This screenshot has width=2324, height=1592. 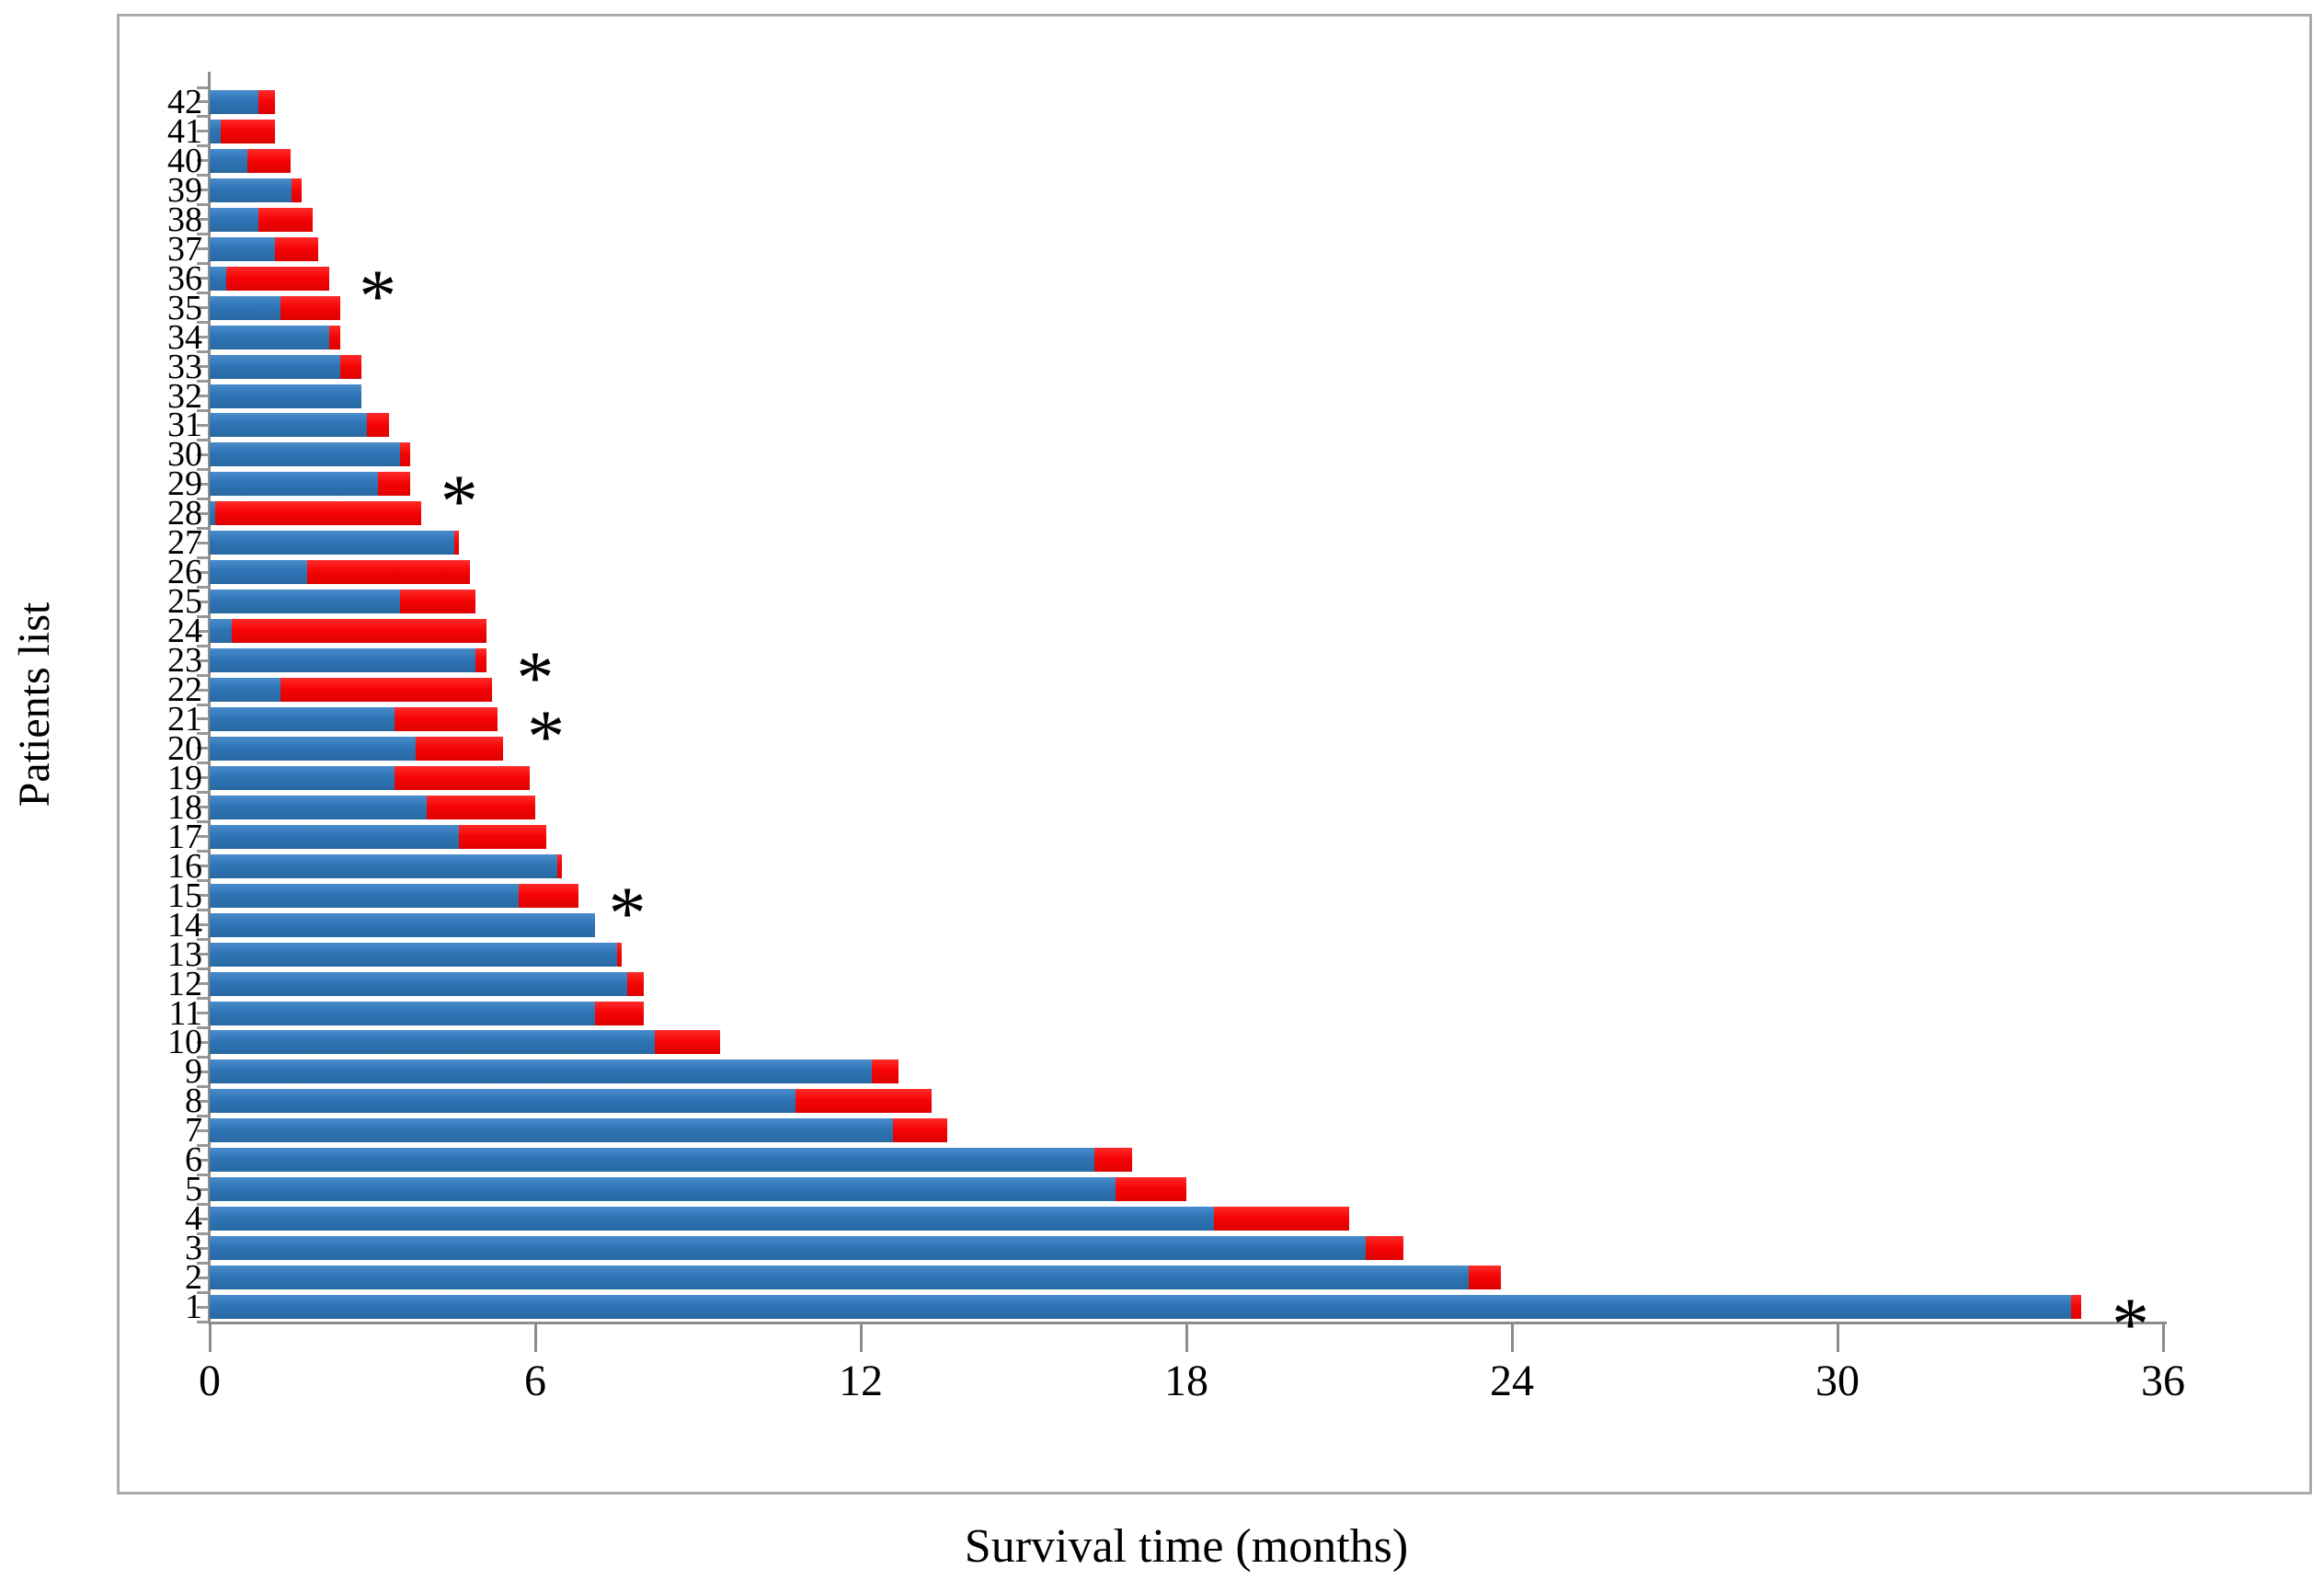 What do you see at coordinates (1186, 1381) in the screenshot?
I see `x-axis-tick-label: 18` at bounding box center [1186, 1381].